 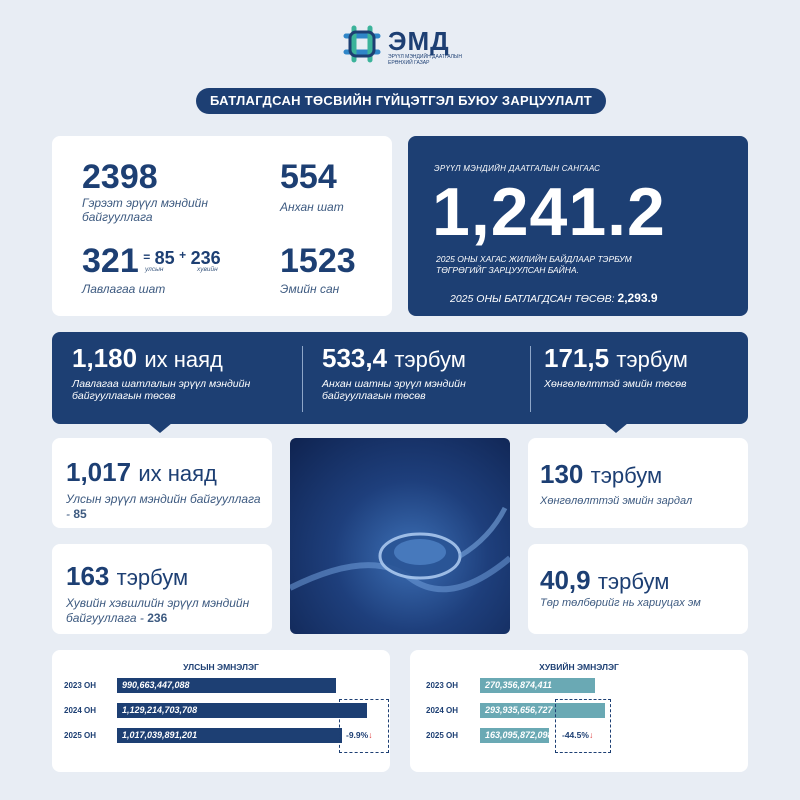 What do you see at coordinates (419, 41) in the screenshot?
I see `logo-text: ЭМД` at bounding box center [419, 41].